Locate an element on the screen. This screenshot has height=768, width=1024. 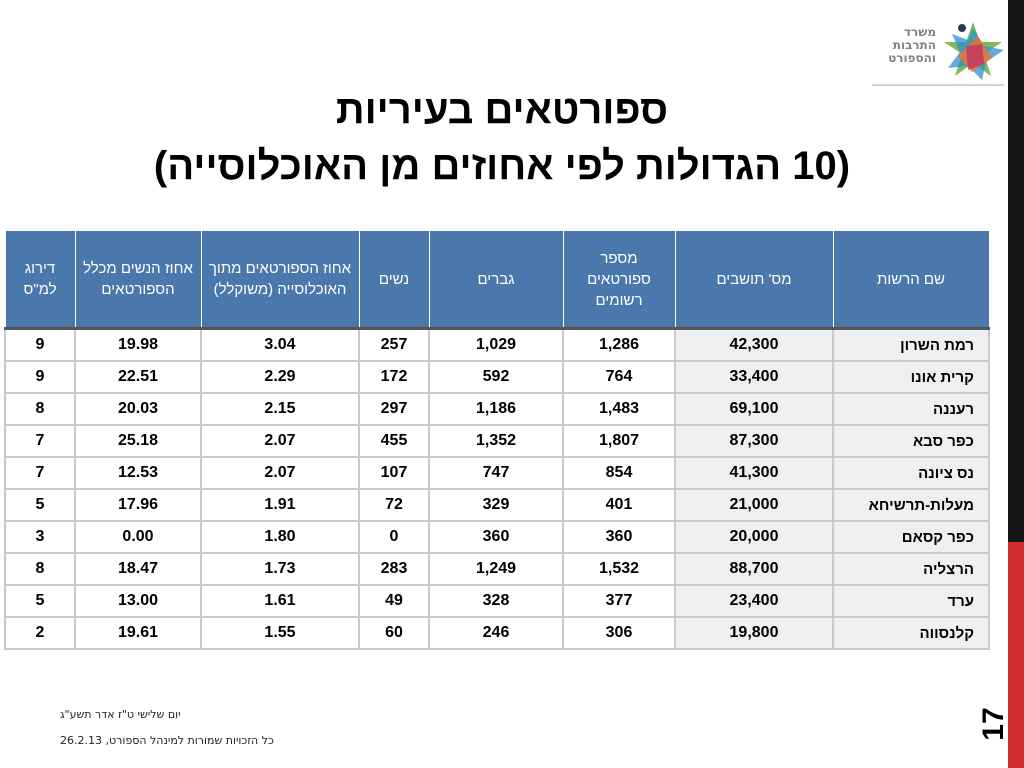
cell-women: 455 is located at coordinates (394, 441).